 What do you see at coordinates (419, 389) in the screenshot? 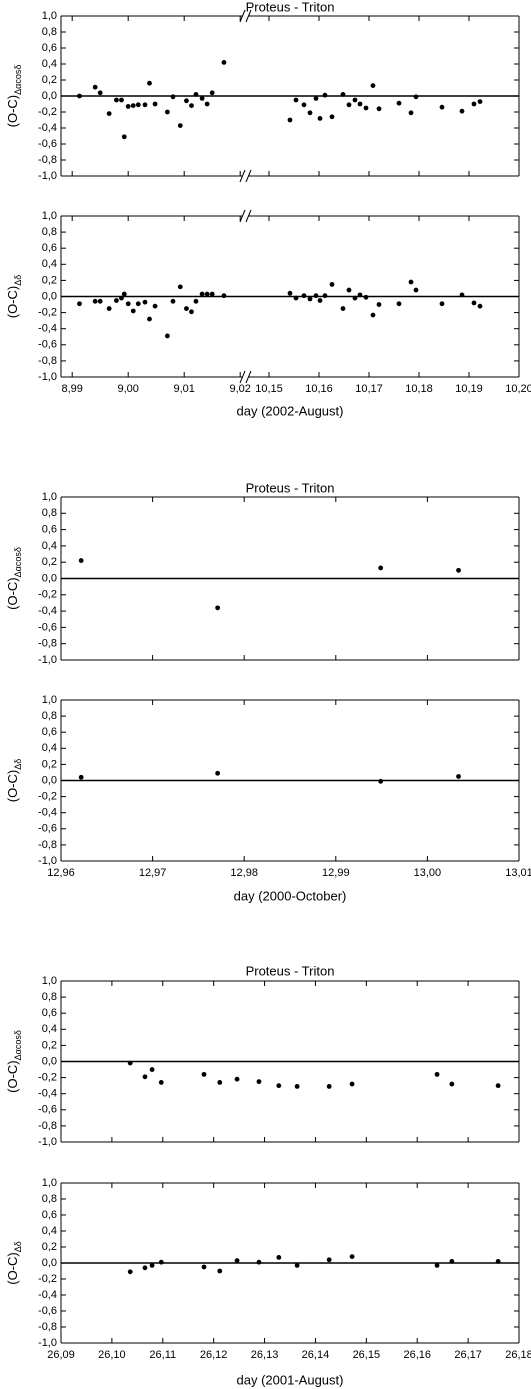
I see `x-tick-label: 10,18` at bounding box center [419, 389].